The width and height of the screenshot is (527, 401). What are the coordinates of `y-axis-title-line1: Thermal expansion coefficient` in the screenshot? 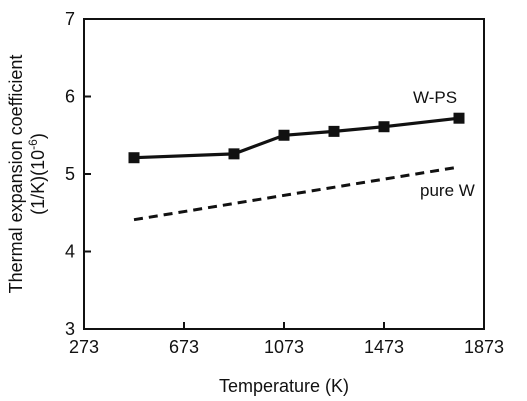 It's located at (16, 174).